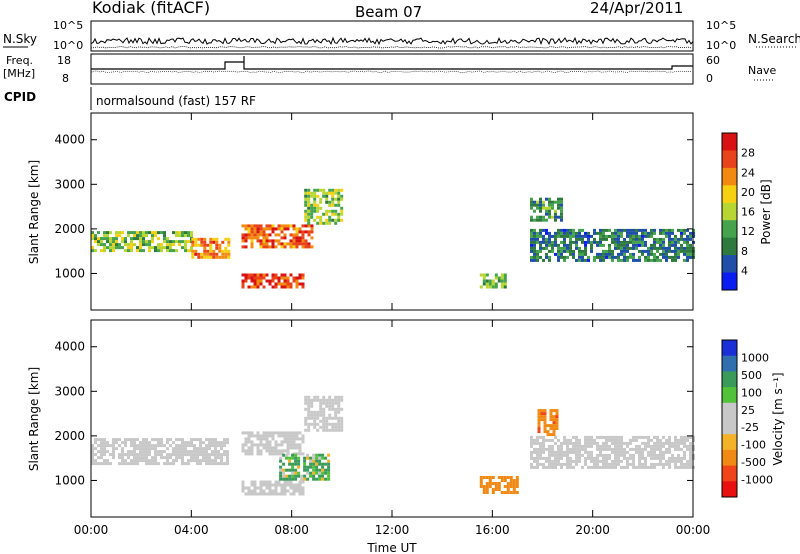  What do you see at coordinates (388, 12) in the screenshot?
I see `beam-title: Beam 07` at bounding box center [388, 12].